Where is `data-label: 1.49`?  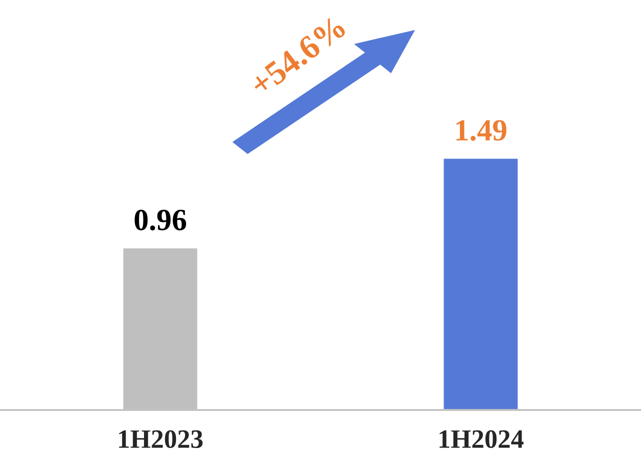 data-label: 1.49 is located at coordinates (481, 130).